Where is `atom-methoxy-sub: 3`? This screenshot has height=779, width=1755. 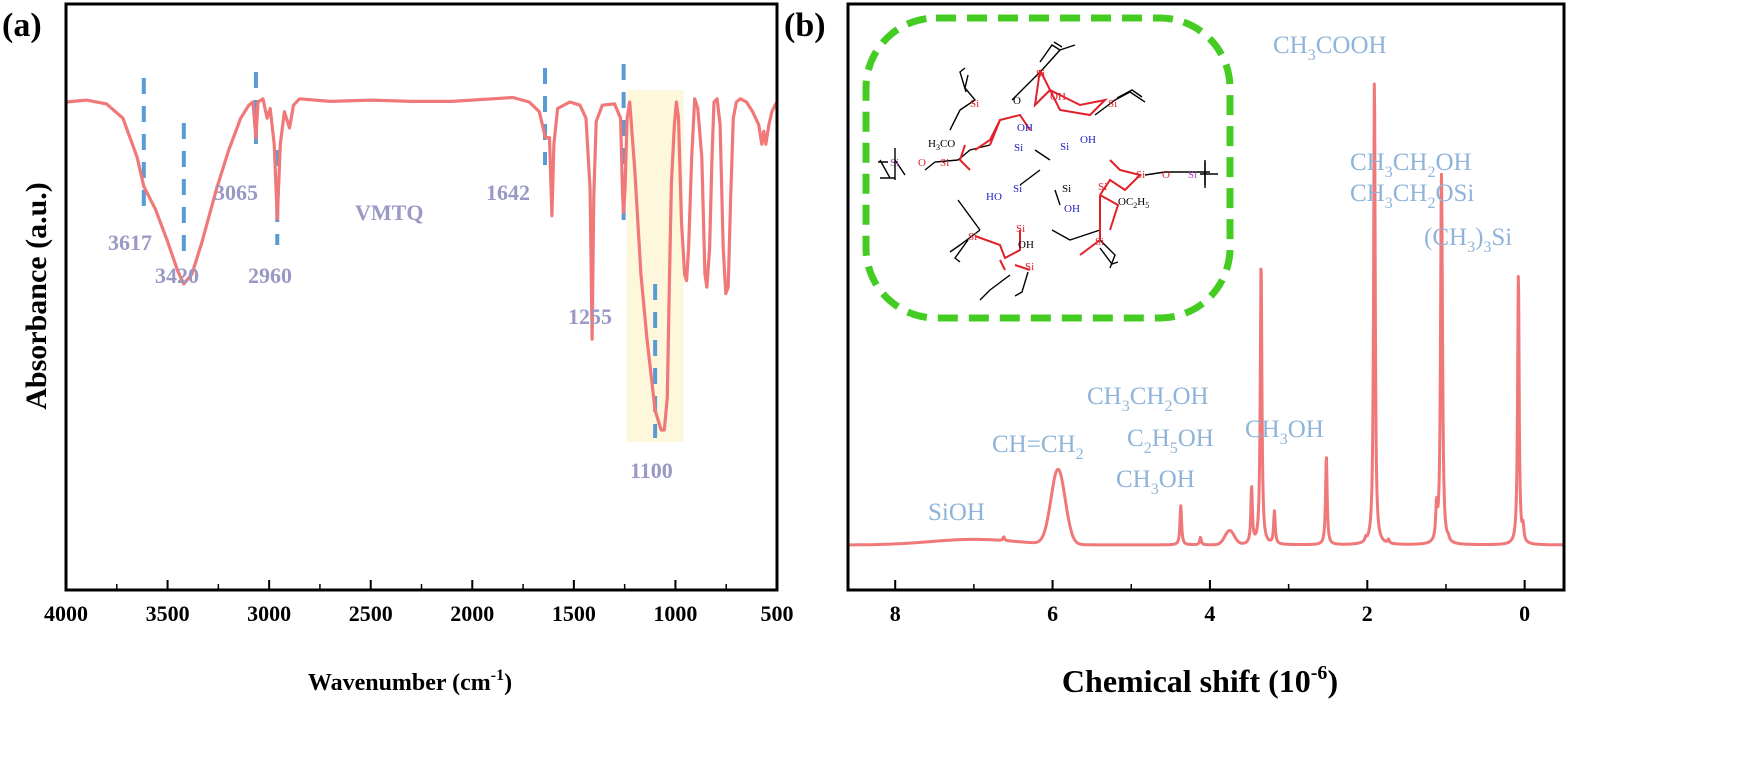
atom-methoxy-sub: 3 is located at coordinates (938, 147).